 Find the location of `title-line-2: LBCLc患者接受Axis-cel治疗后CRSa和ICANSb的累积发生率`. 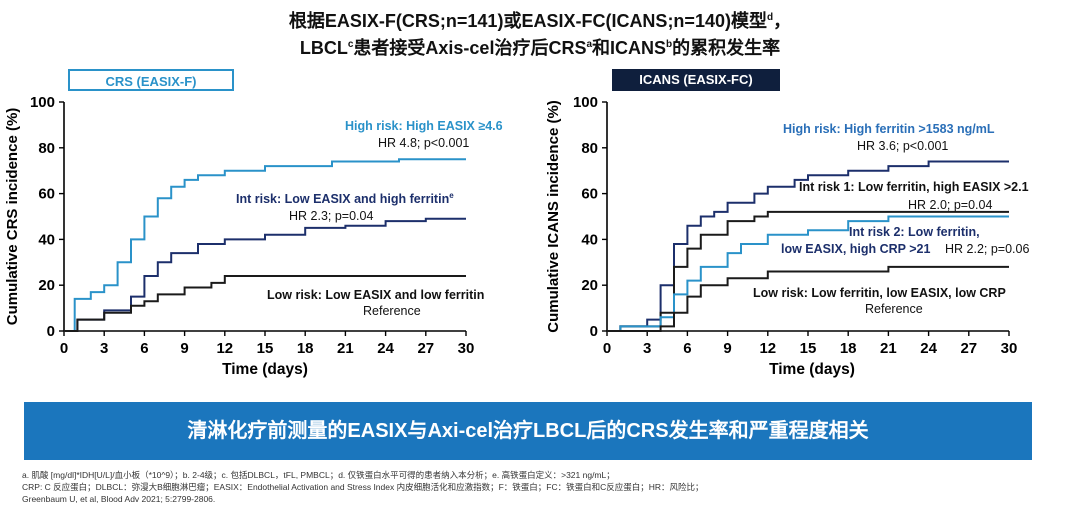

title-line-2: LBCLc患者接受Axis-cel治疗后CRSa和ICANSb的累积发生率 is located at coordinates (540, 48).